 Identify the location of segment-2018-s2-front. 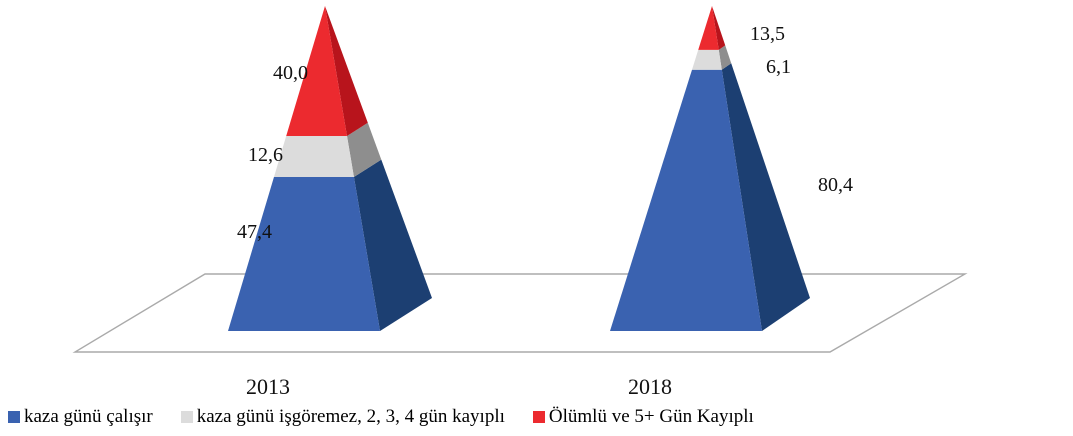
(707, 59).